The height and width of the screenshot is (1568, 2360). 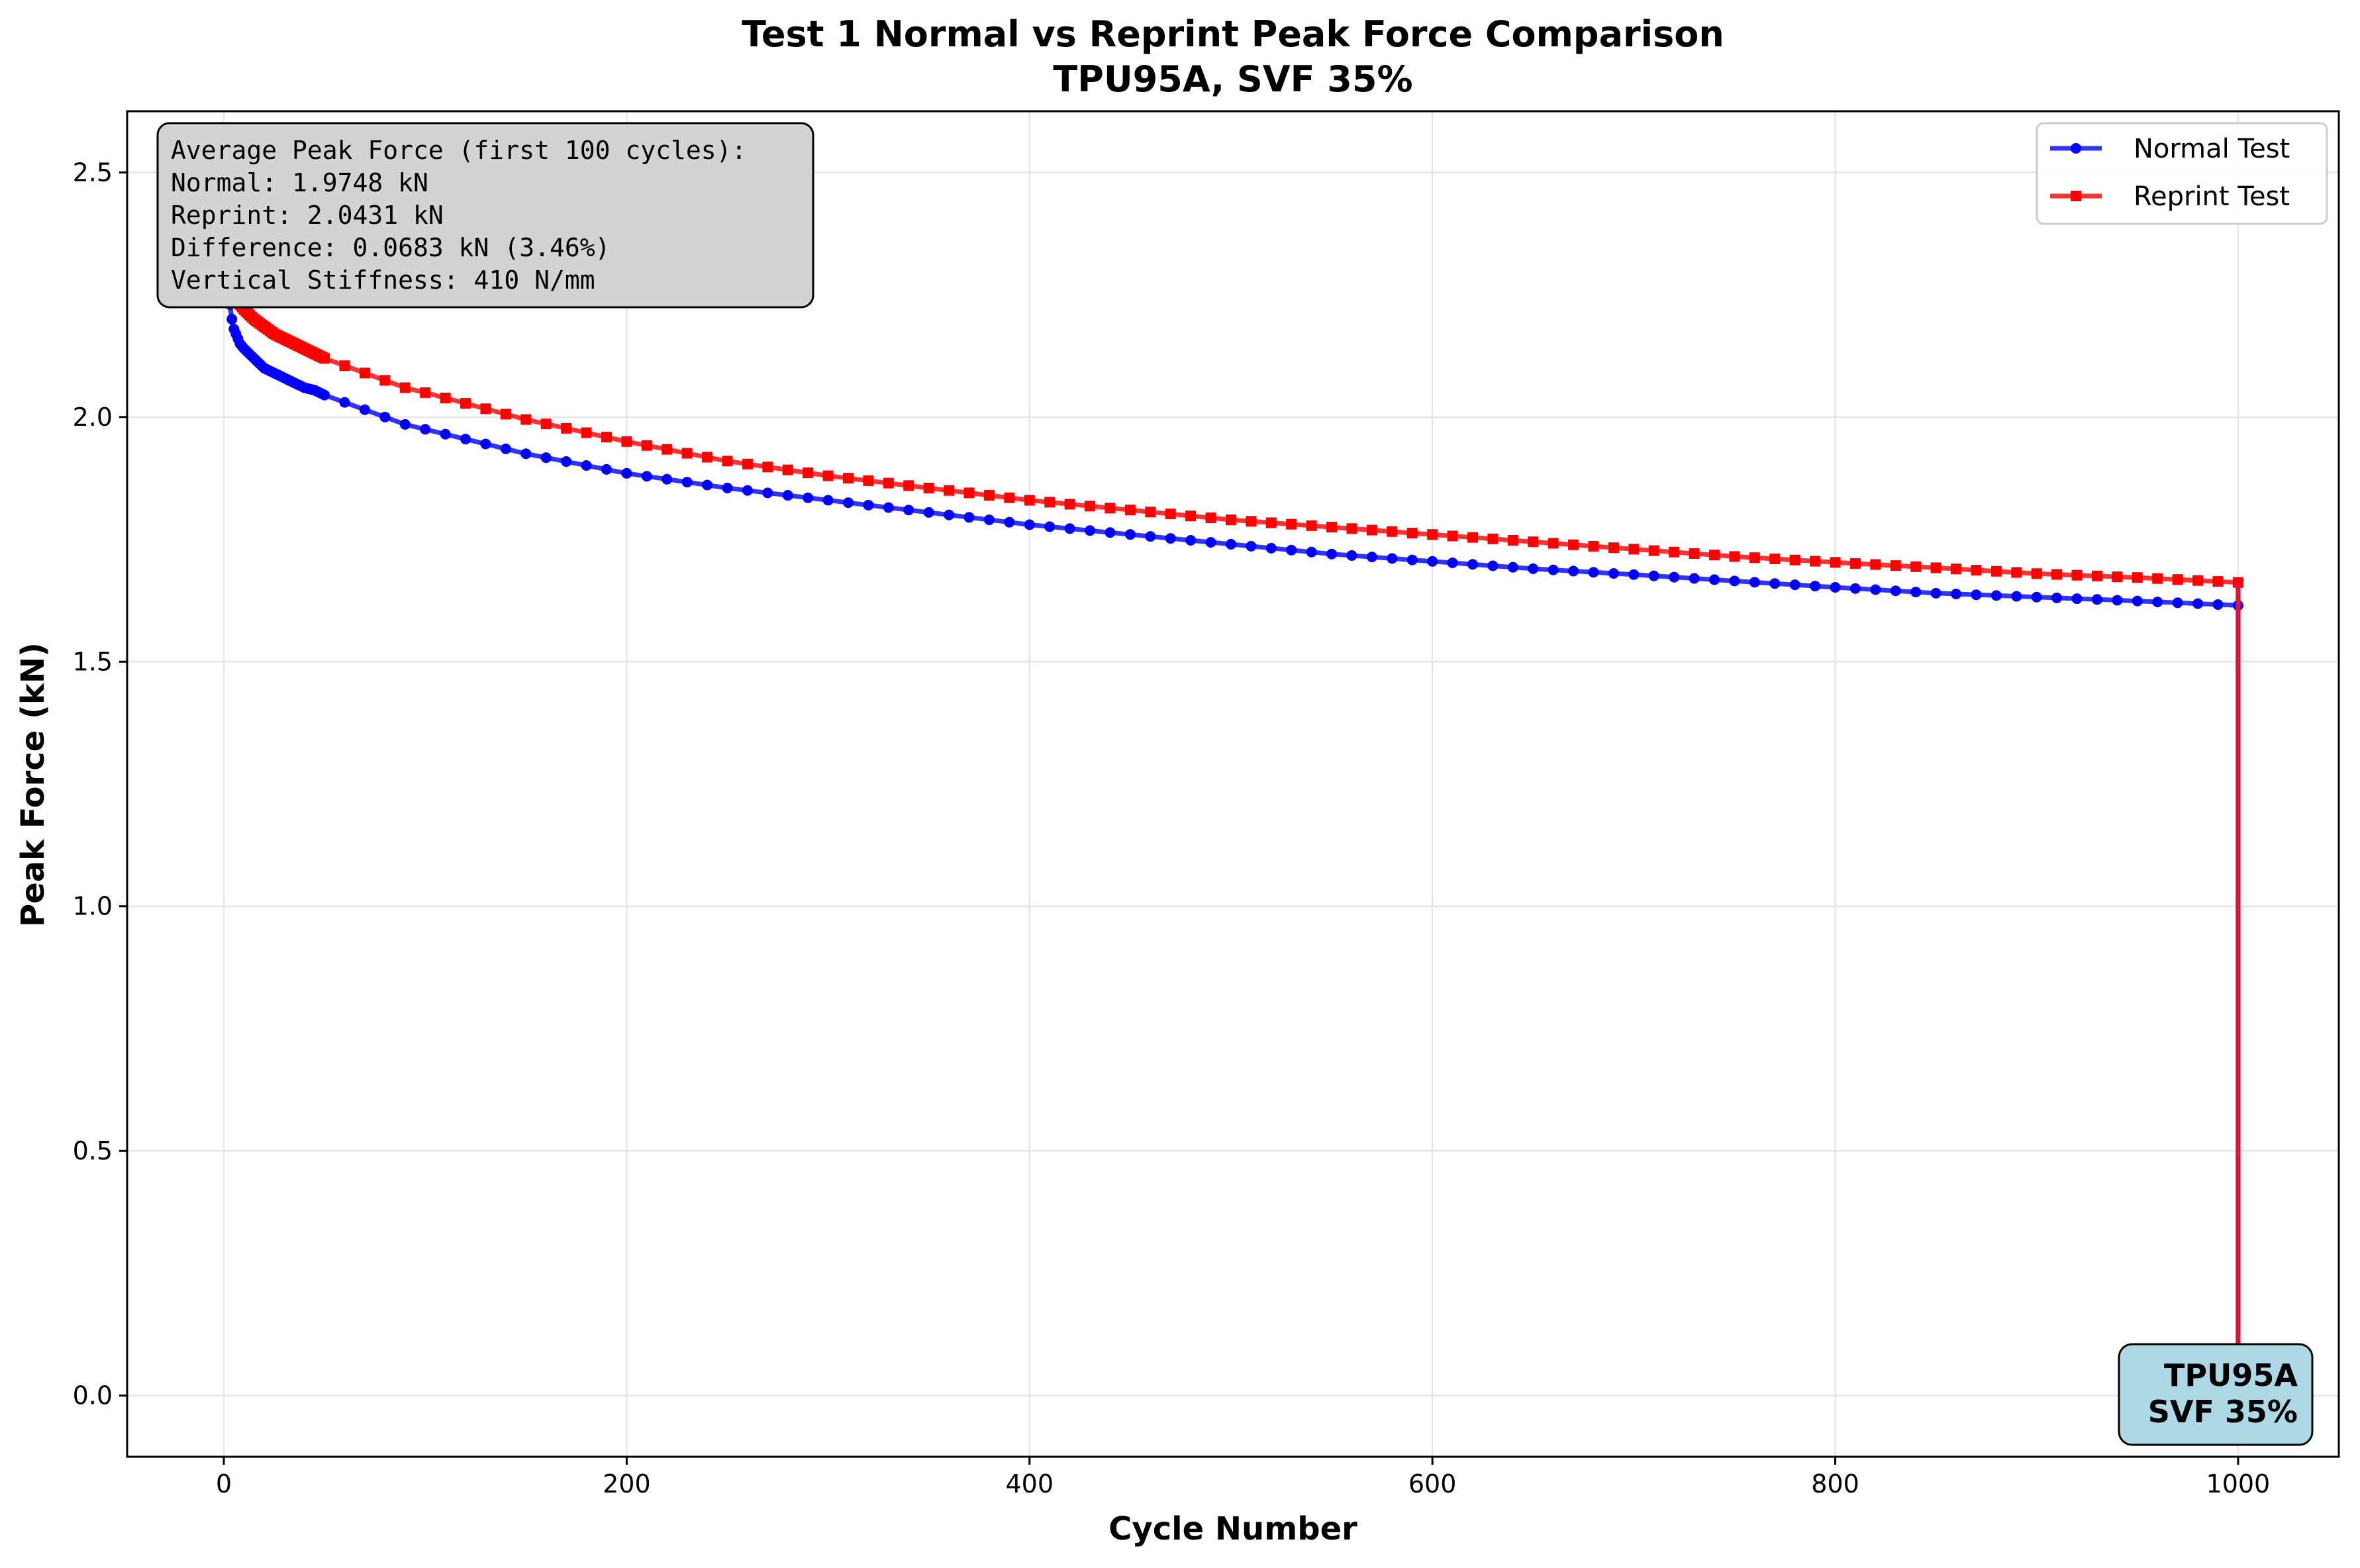 I want to click on legend-entry-normal: Normal Test, so click(x=2170, y=149).